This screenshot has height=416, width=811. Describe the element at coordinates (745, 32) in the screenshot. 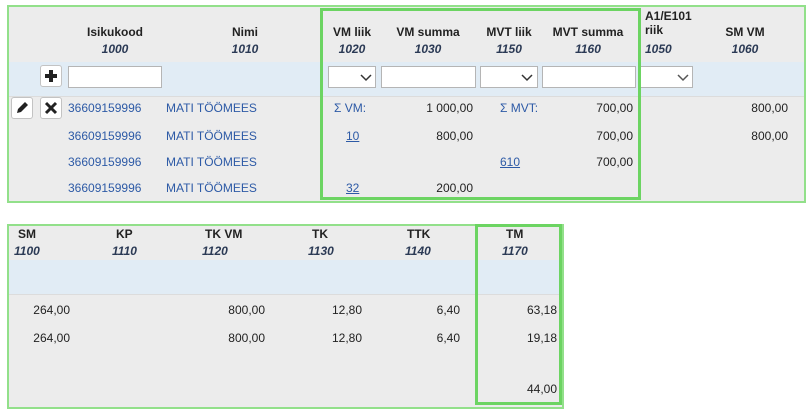

I see `column-header: SM VM` at that location.